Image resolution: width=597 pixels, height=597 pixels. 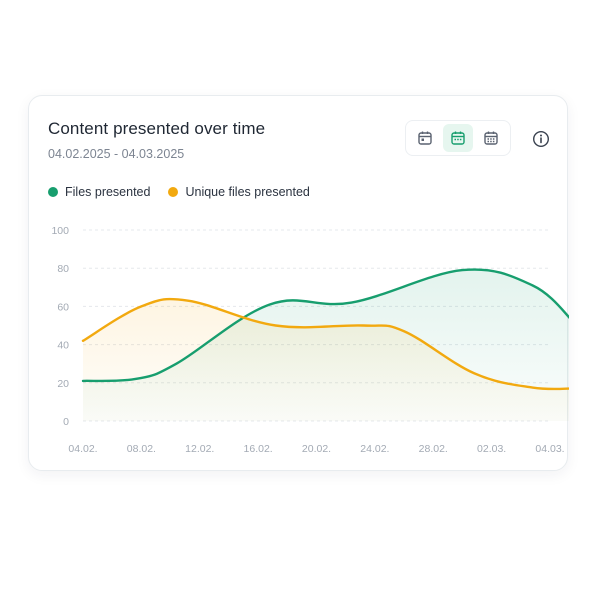 What do you see at coordinates (374, 449) in the screenshot?
I see `x-tick-label: 24.02.` at bounding box center [374, 449].